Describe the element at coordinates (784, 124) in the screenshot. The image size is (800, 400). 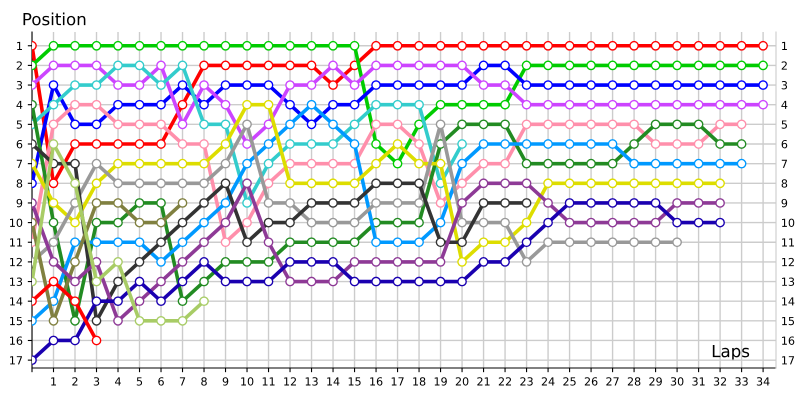
I see `y2-tick-label: 5` at that location.